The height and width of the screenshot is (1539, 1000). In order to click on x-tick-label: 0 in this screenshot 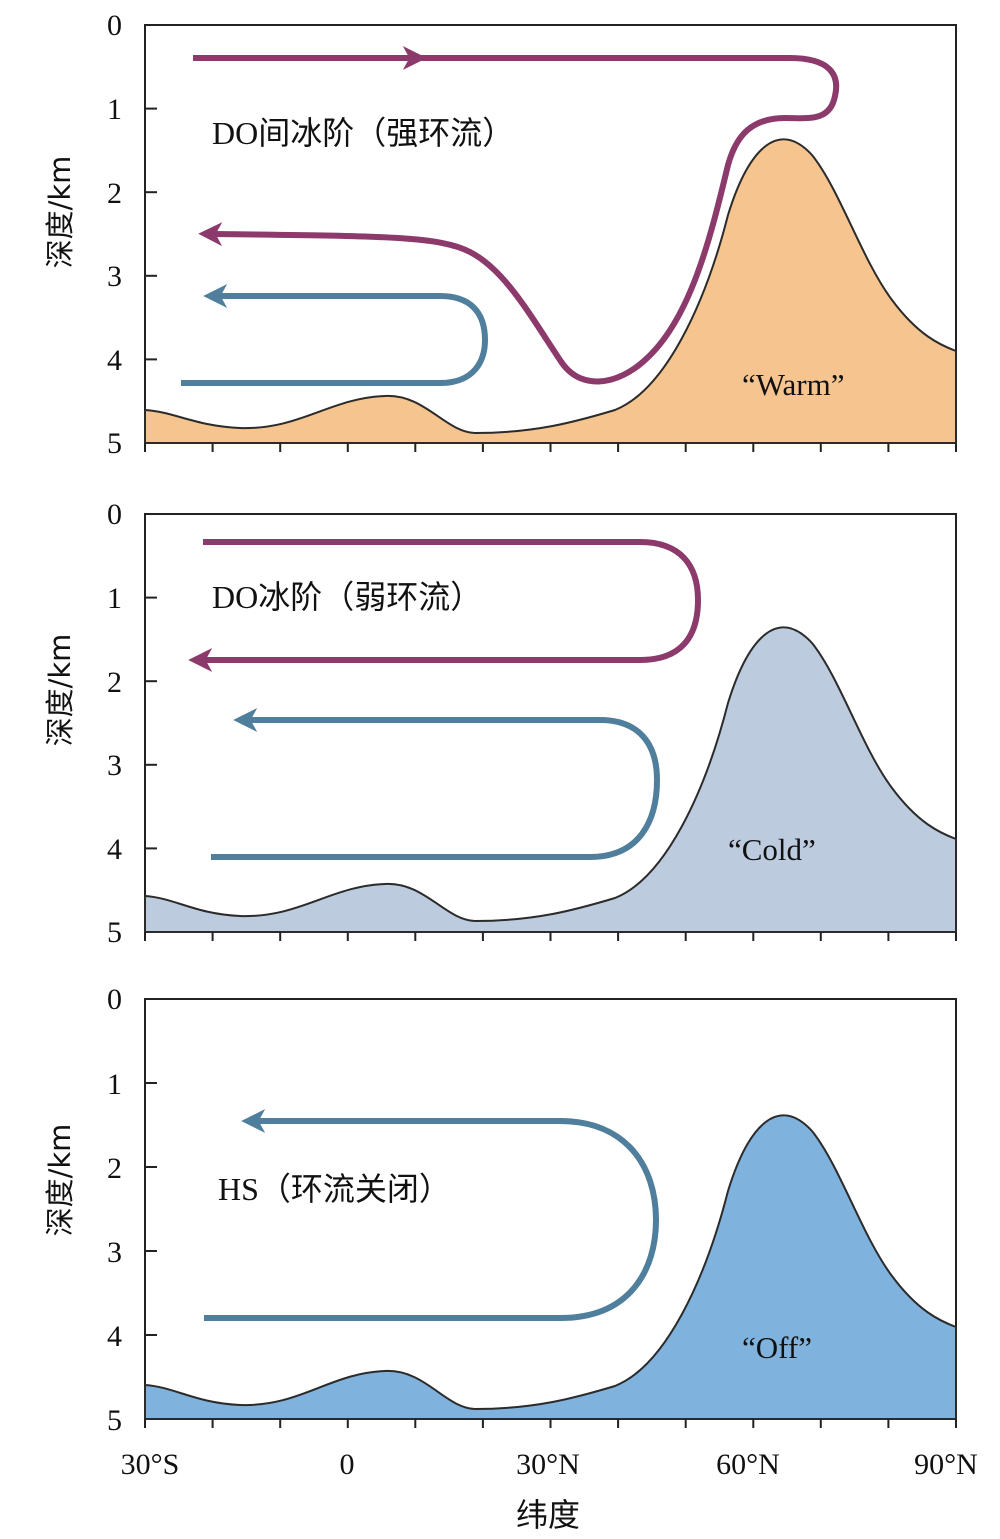, I will do `click(347, 1464)`.